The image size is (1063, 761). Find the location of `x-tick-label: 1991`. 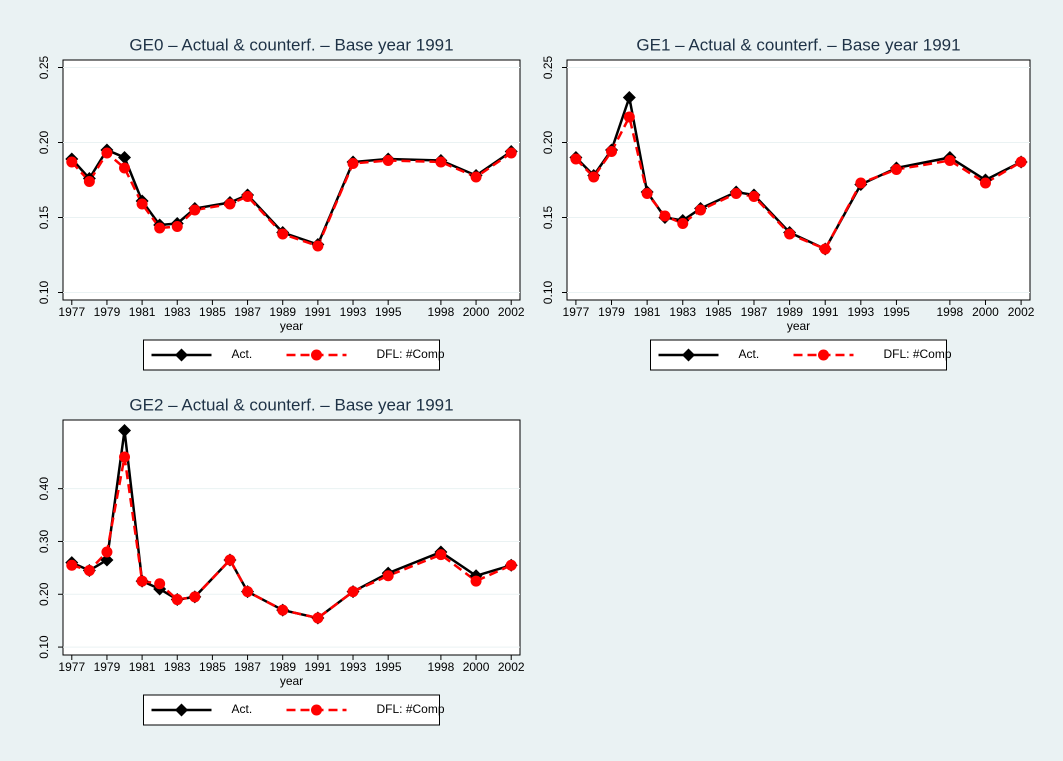

x-tick-label: 1991 is located at coordinates (318, 667).